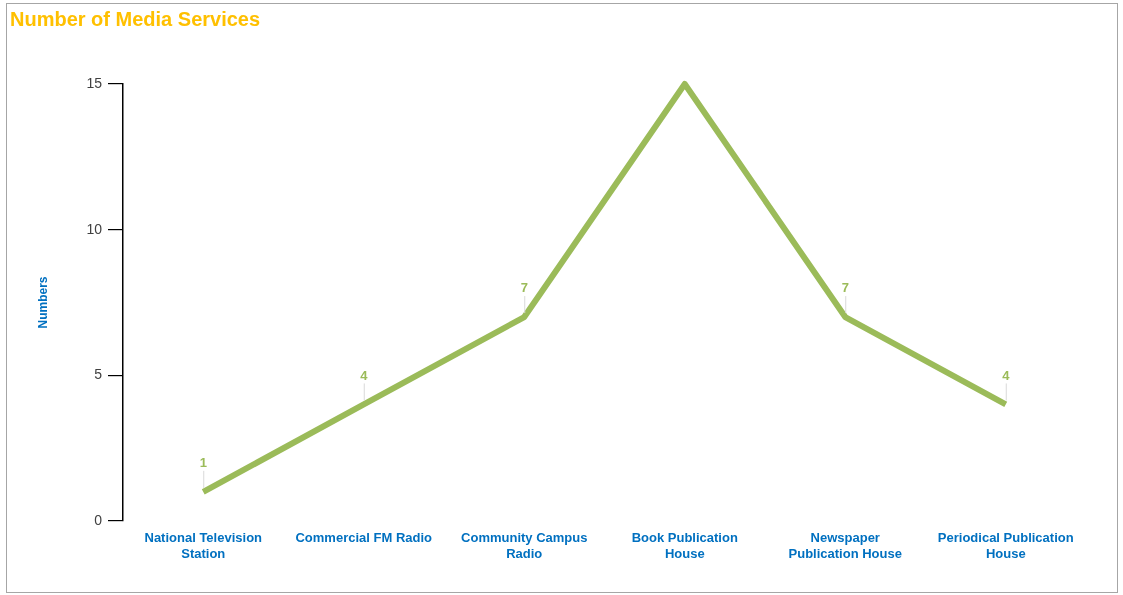 The image size is (1123, 595). Describe the element at coordinates (203, 462) in the screenshot. I see `data-label: 1` at that location.